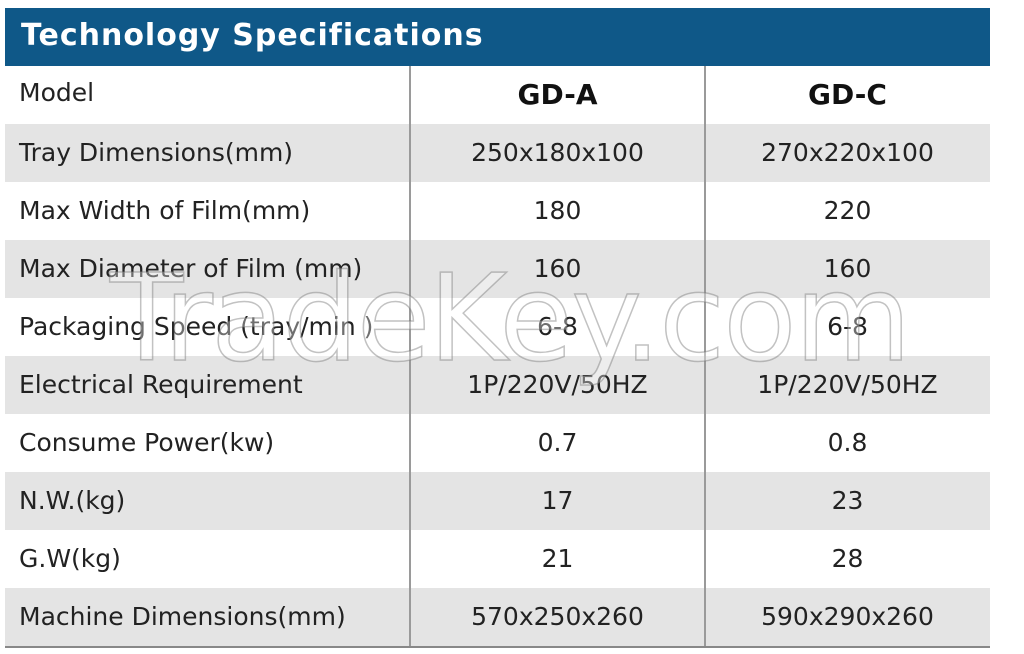 This screenshot has width=1024, height=654. I want to click on column-header: GD-C, so click(847, 94).